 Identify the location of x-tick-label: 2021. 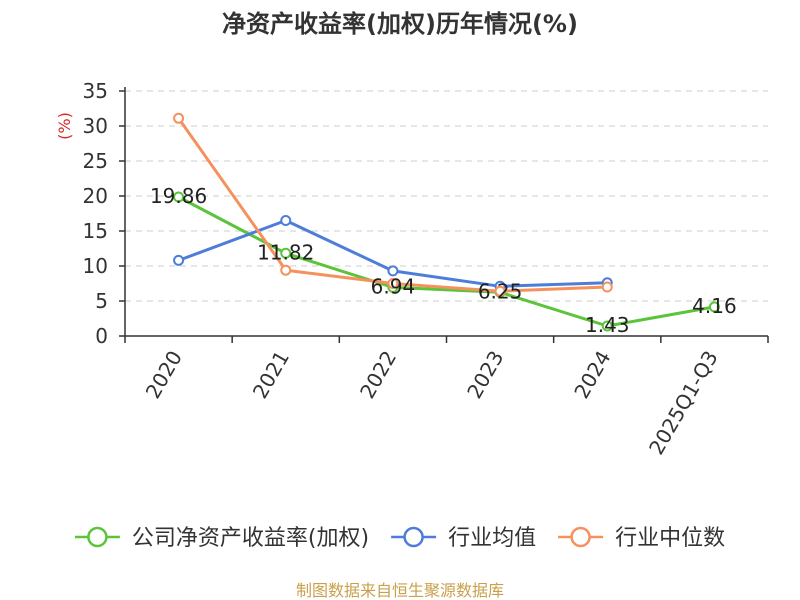
(271, 375).